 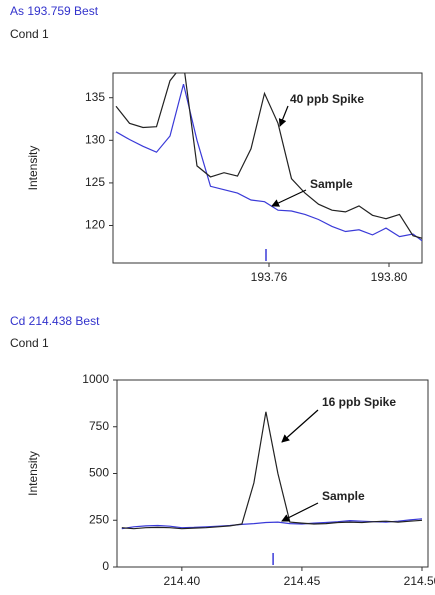 What do you see at coordinates (302, 581) in the screenshot?
I see `x-tick-label: 214.45` at bounding box center [302, 581].